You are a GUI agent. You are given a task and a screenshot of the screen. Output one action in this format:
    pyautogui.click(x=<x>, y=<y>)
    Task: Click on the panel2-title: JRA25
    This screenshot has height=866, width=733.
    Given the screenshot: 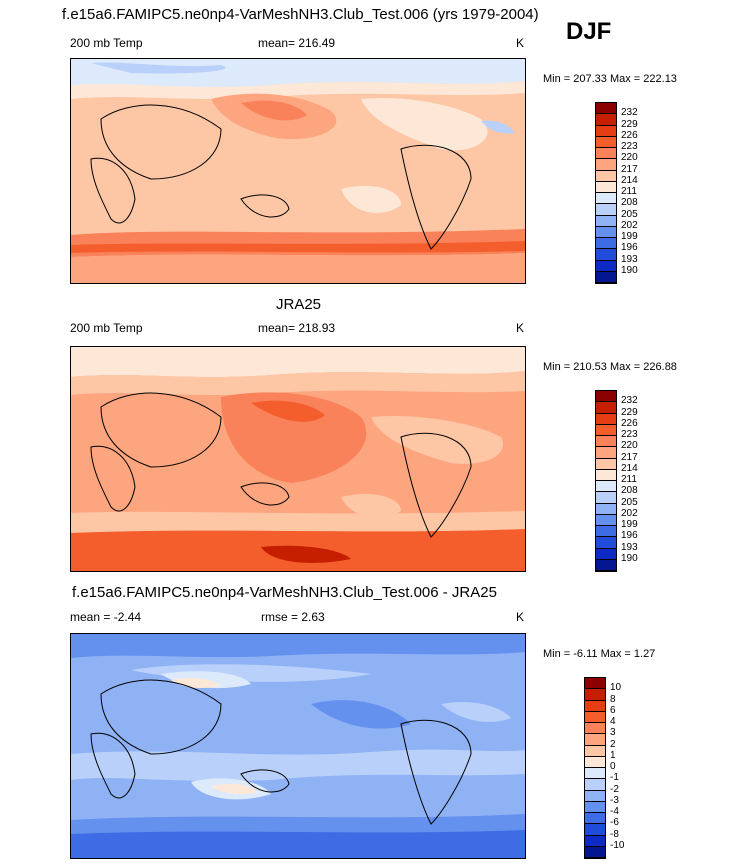 What is the action you would take?
    pyautogui.click(x=299, y=304)
    